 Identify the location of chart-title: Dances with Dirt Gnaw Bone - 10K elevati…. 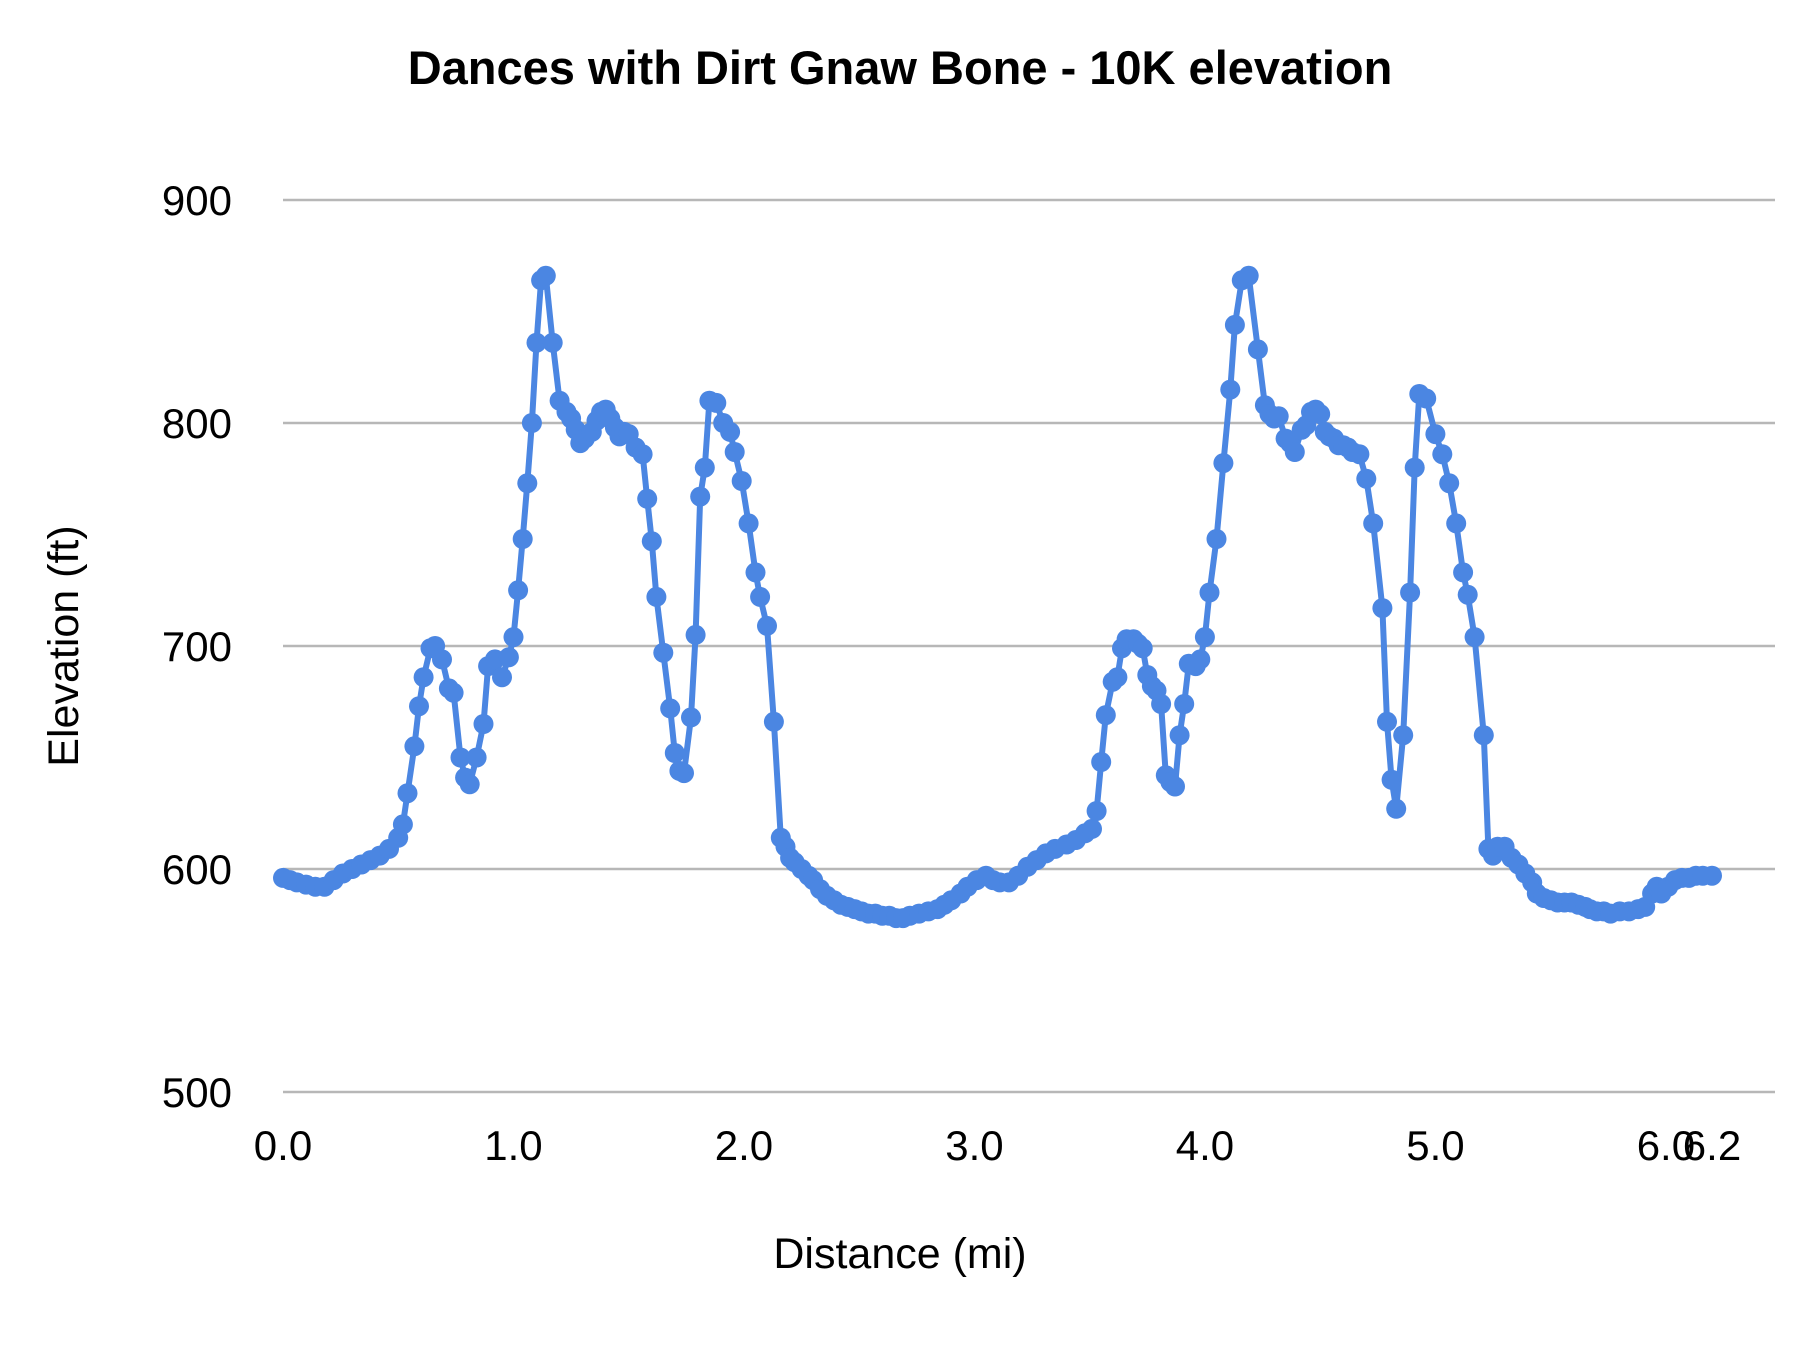
(900, 67).